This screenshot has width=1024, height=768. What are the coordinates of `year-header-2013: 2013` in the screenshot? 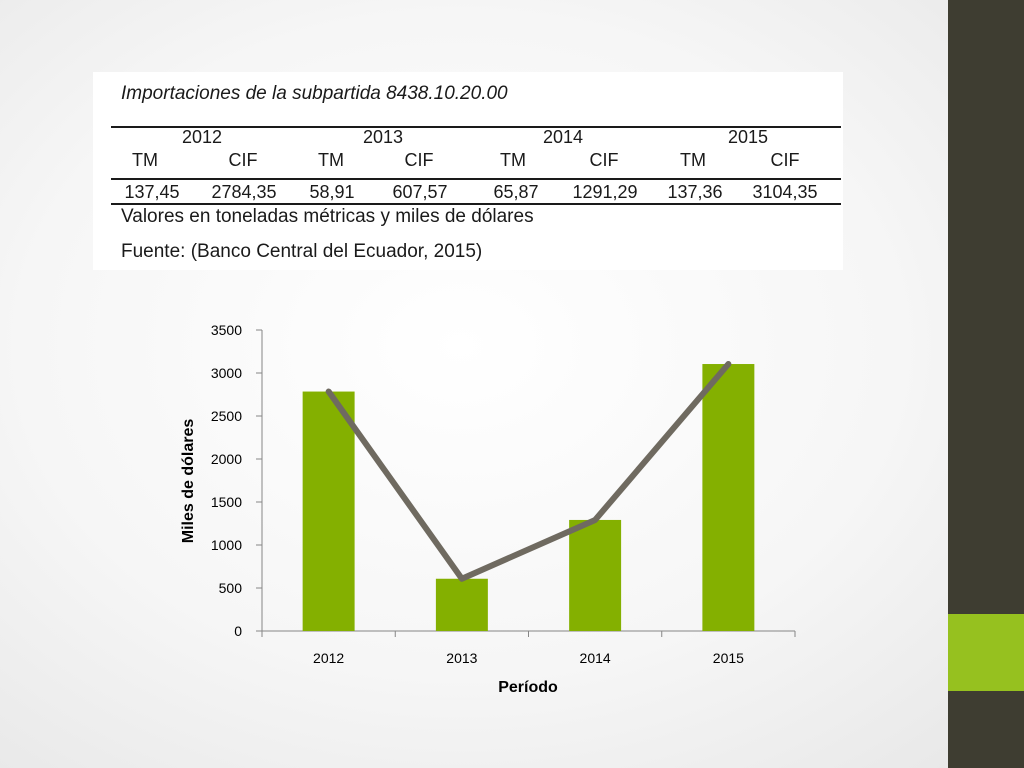 It's located at (383, 137).